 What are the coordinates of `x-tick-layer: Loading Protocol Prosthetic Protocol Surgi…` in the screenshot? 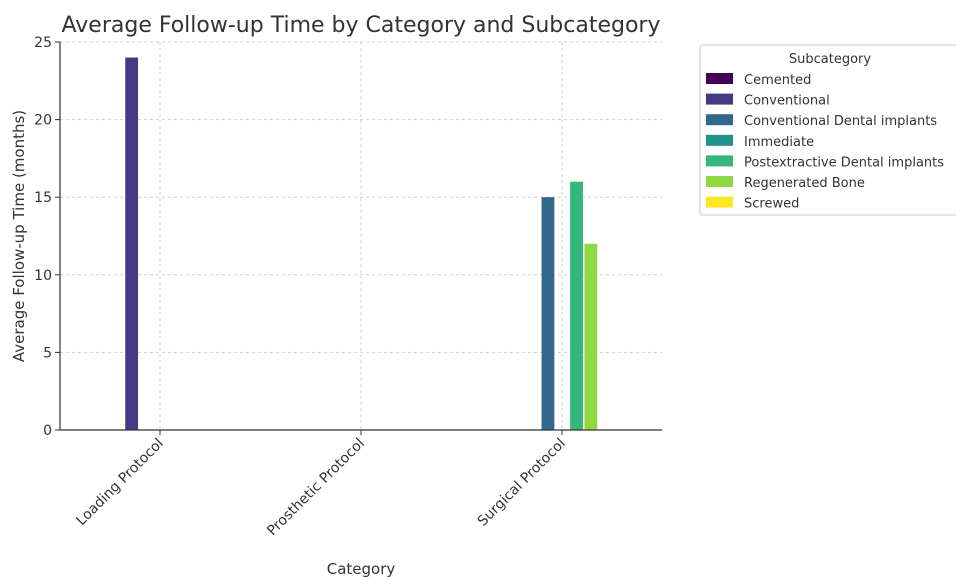 It's located at (321, 485).